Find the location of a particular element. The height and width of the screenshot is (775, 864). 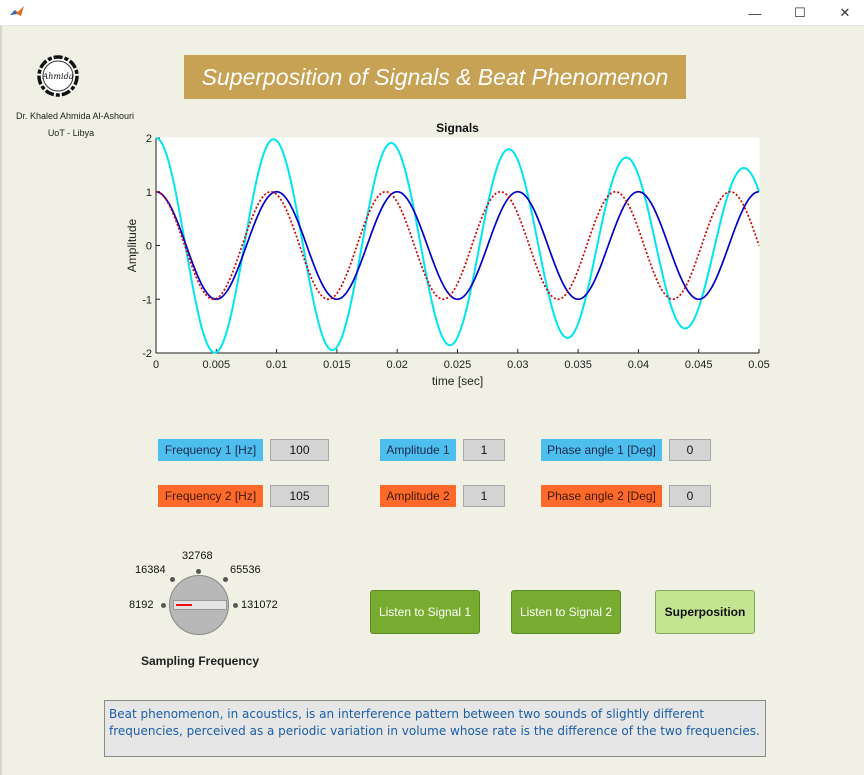

frequency2-input: 105 is located at coordinates (299, 496).